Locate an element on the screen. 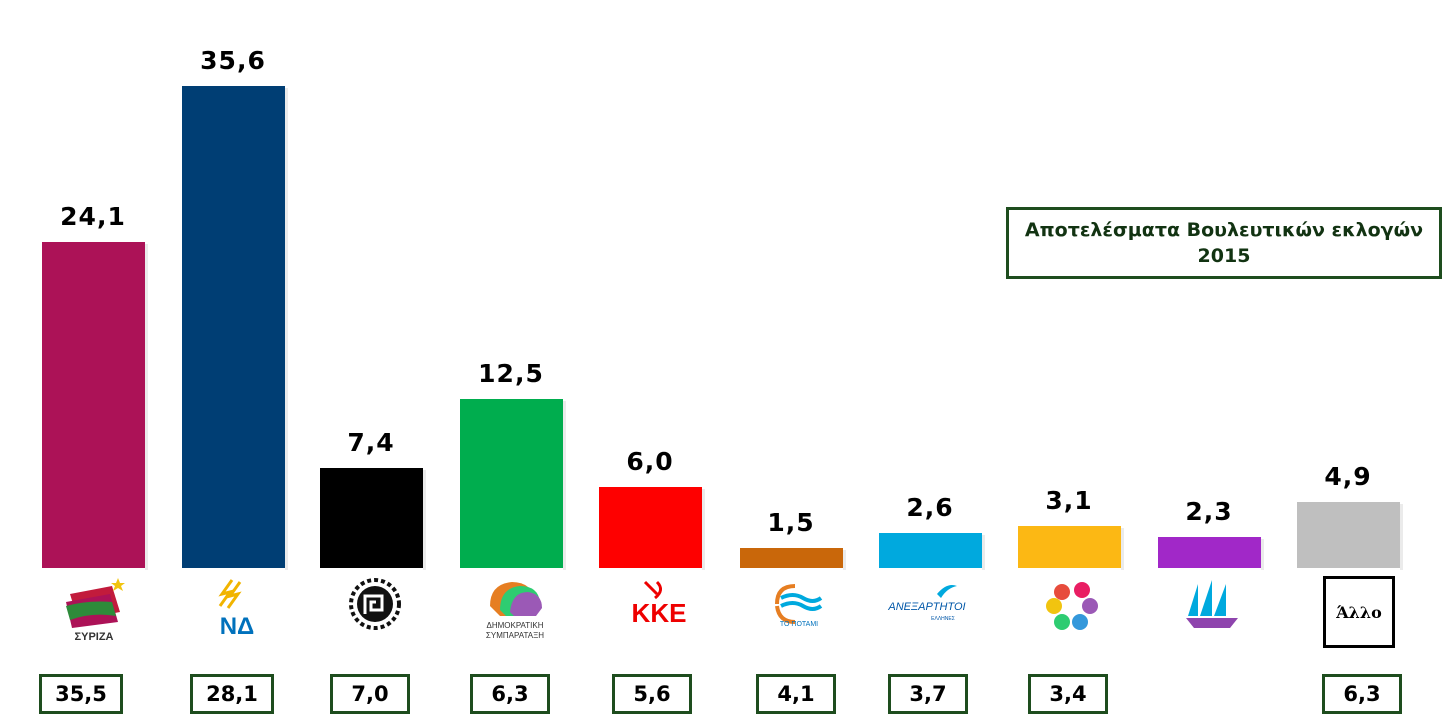  anel-logo: ΑΝΕΞΑΡΤΗΤΟΙ ΕΛΛΗΝΕΣ is located at coordinates (930, 612).